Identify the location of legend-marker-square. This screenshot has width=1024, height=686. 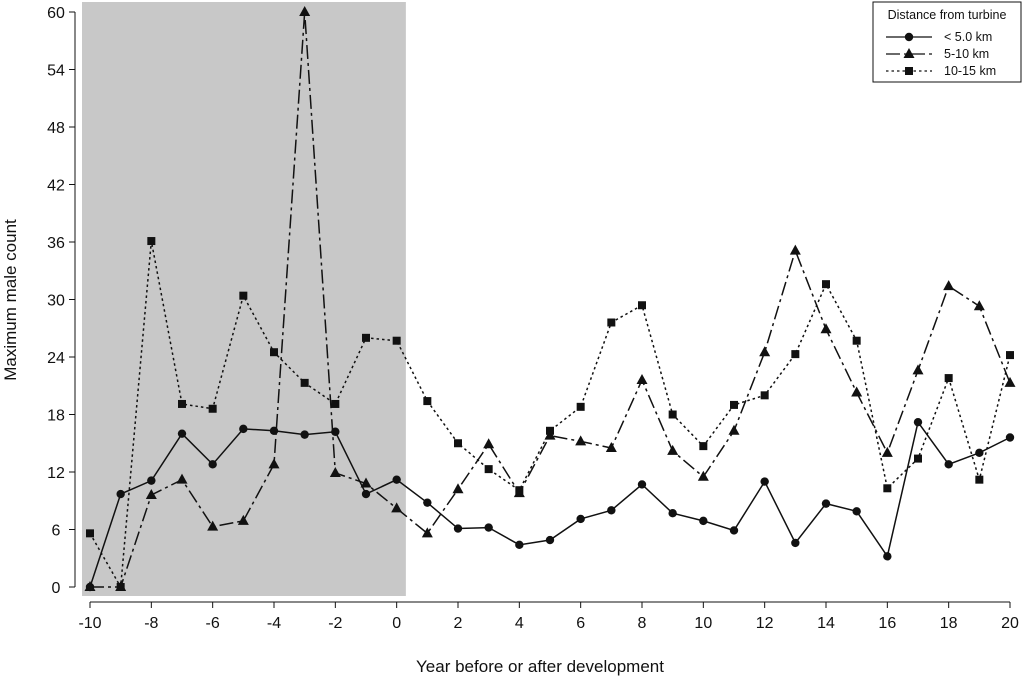
(909, 71).